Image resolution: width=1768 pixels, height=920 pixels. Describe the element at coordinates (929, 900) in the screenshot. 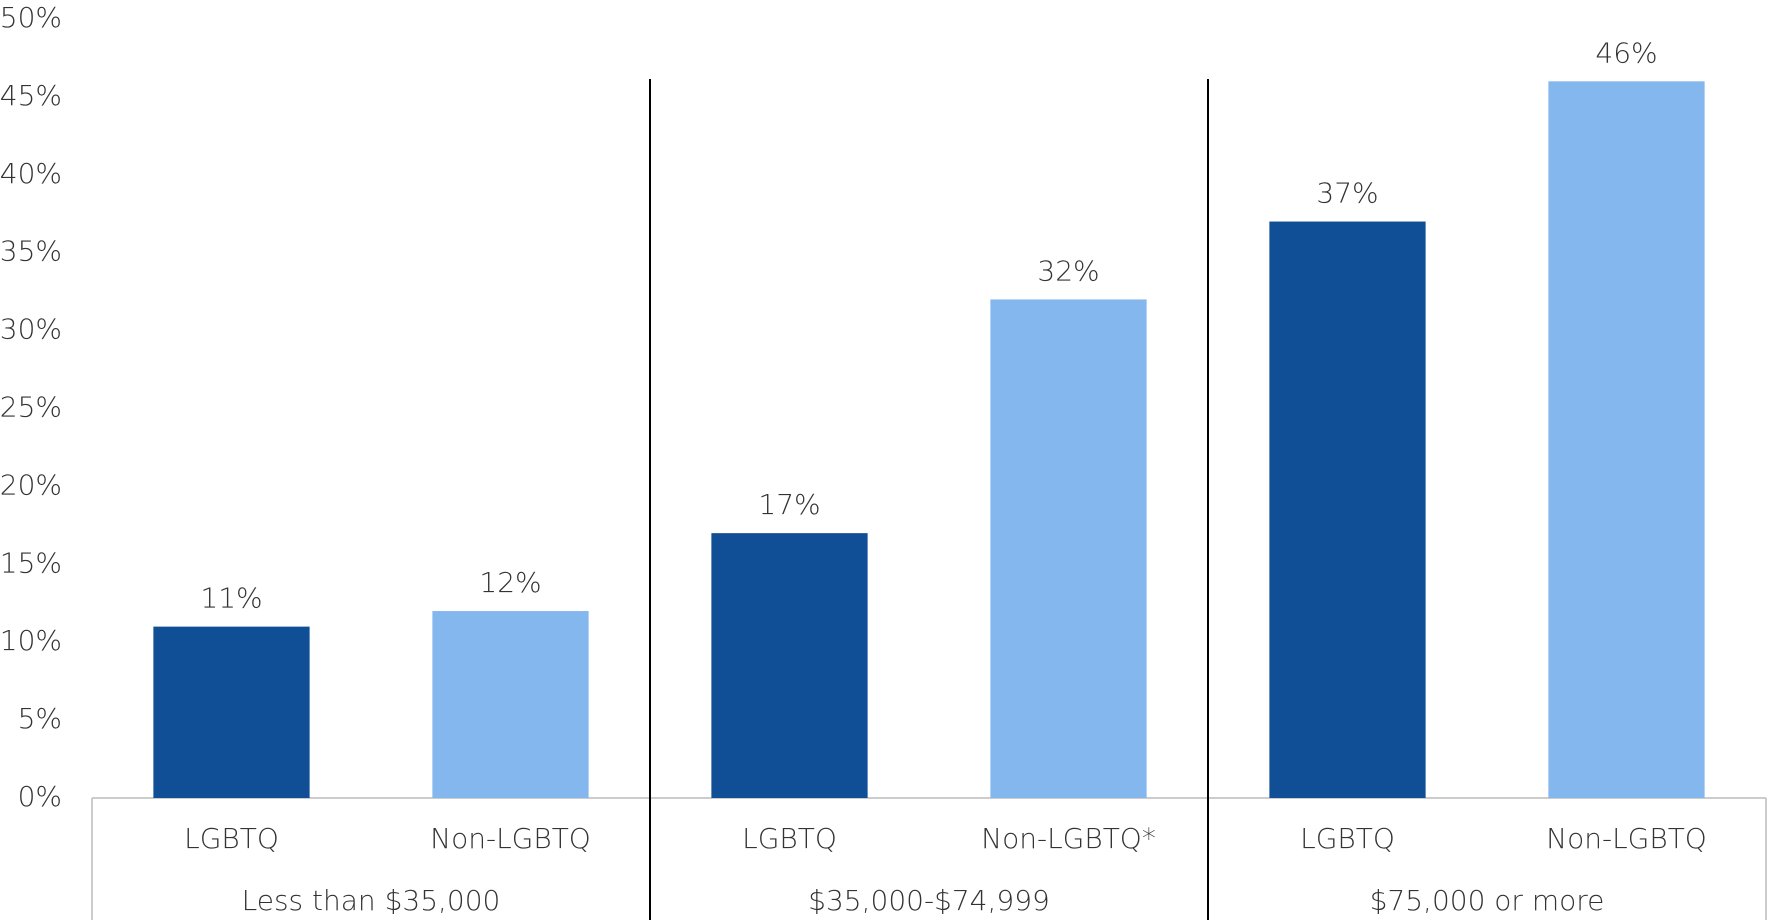

I see `group-label: $35,000-$74,999` at that location.